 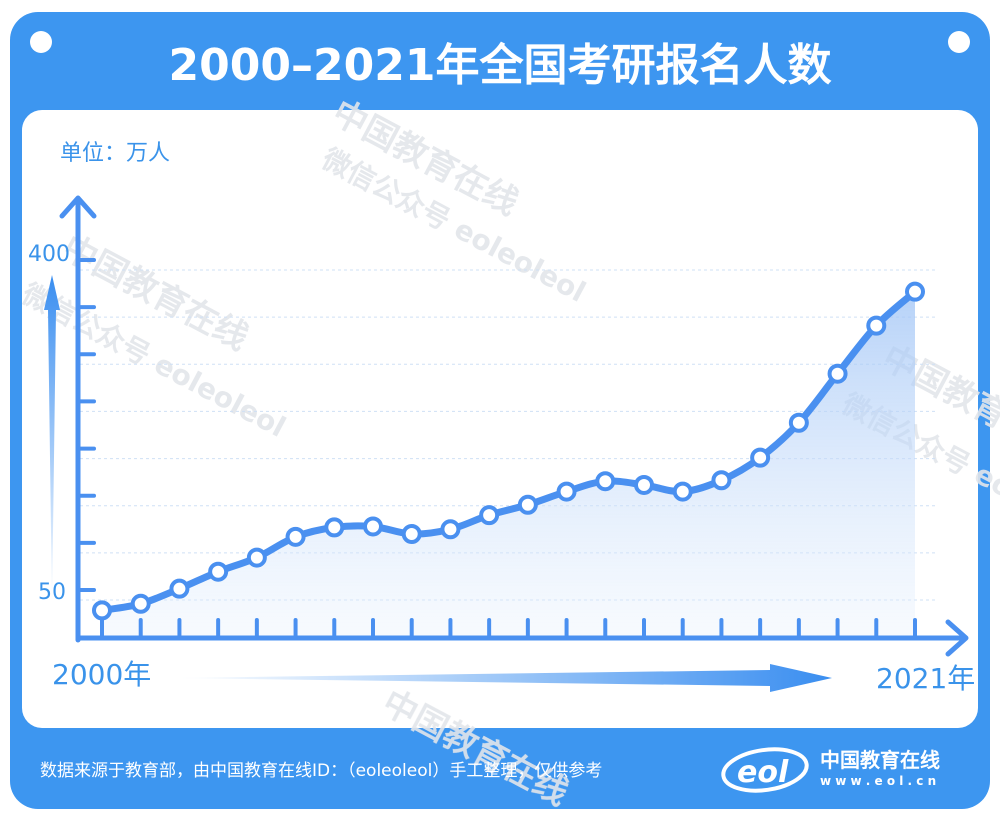 I want to click on x-label-start: 2000年, so click(x=101, y=674).